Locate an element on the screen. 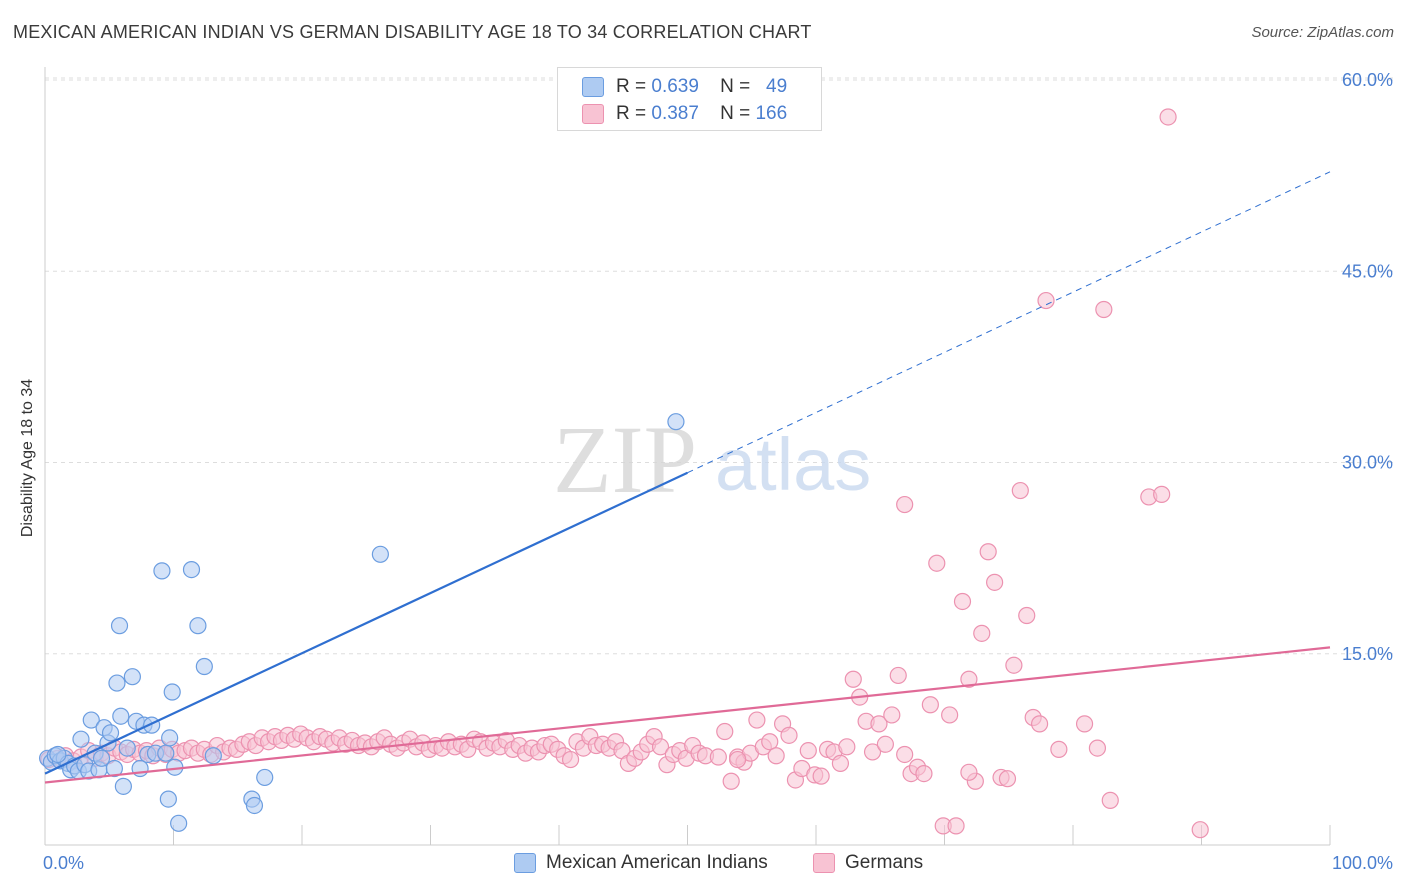 The height and width of the screenshot is (892, 1406). legend-n-value: 49 is located at coordinates (777, 86).